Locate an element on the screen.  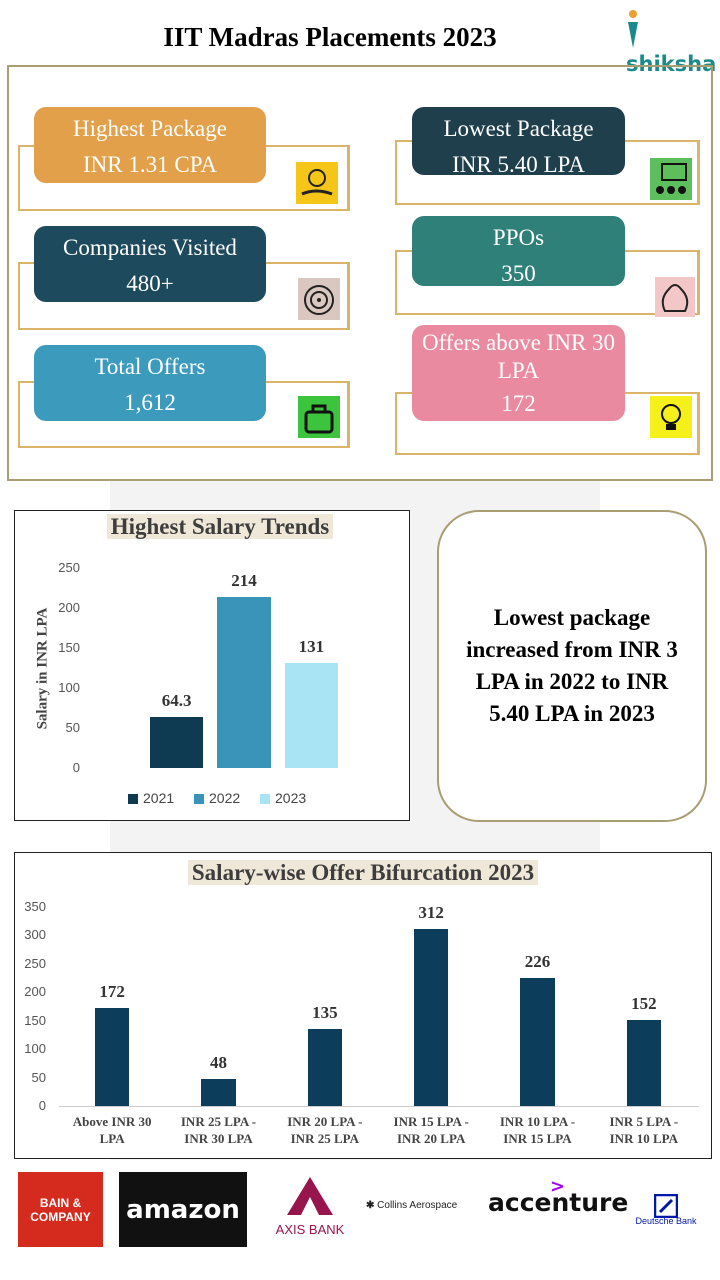
stat-value: INR 1.31 CPA is located at coordinates (150, 164).